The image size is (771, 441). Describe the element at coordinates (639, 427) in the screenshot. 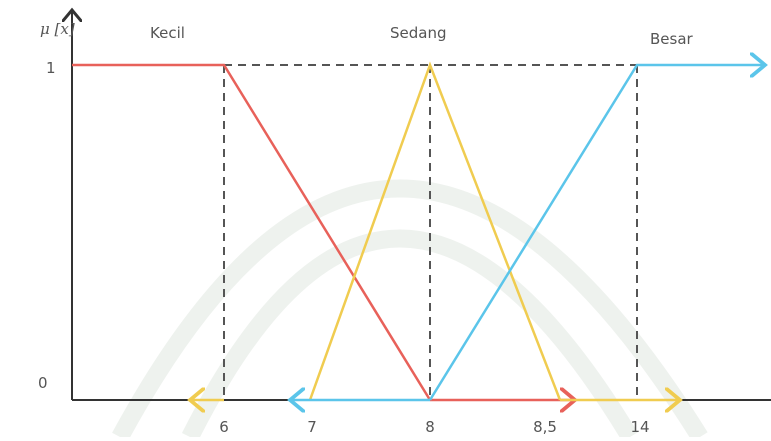

I see `x-label: 14` at that location.